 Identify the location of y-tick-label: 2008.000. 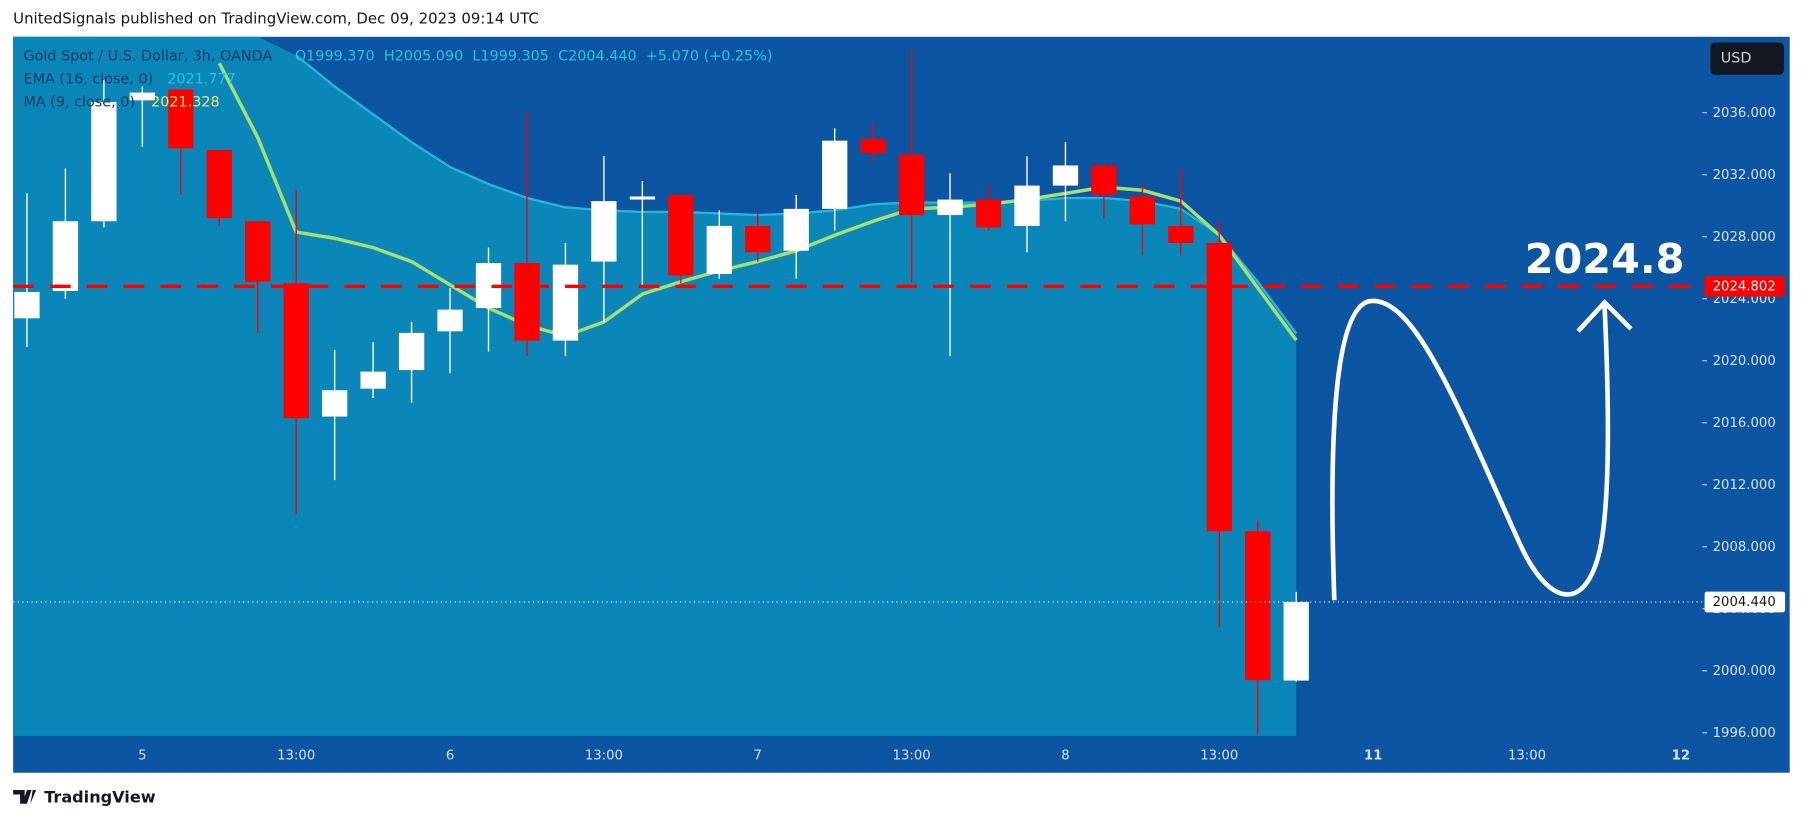
(1744, 547).